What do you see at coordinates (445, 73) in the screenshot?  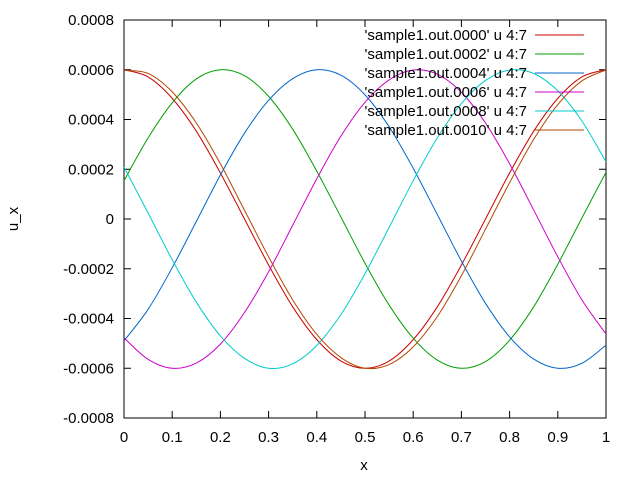 I see `legend-label-2: 'sample1.out.0004' u 4:7` at bounding box center [445, 73].